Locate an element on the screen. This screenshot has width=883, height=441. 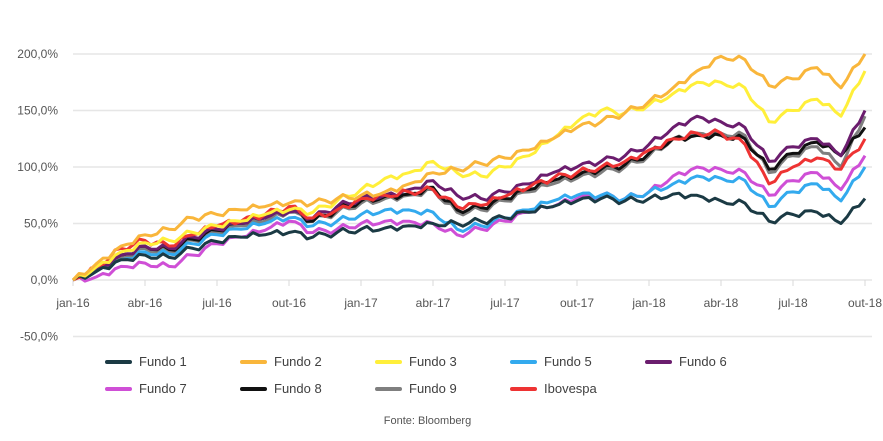
legend-label: Fundo 3 is located at coordinates (433, 361).